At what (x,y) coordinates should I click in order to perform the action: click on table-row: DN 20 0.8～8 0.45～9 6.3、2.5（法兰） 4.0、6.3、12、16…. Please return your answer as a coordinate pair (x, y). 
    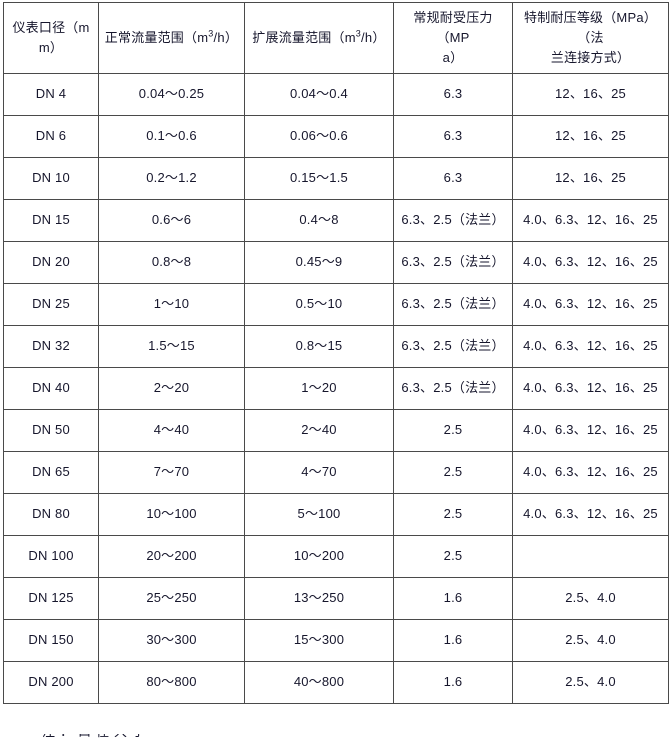
    Looking at the image, I should click on (336, 262).